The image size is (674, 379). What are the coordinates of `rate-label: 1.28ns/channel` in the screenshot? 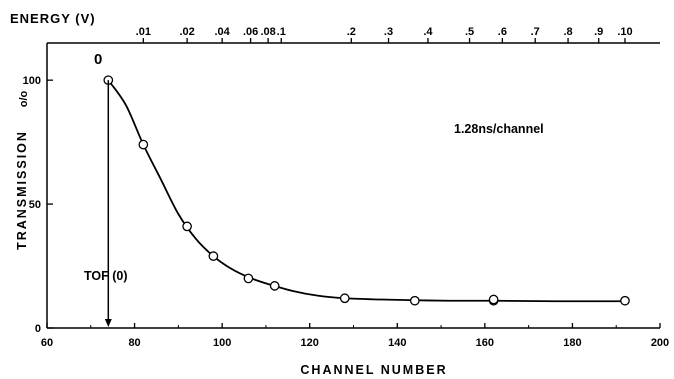 It's located at (499, 129).